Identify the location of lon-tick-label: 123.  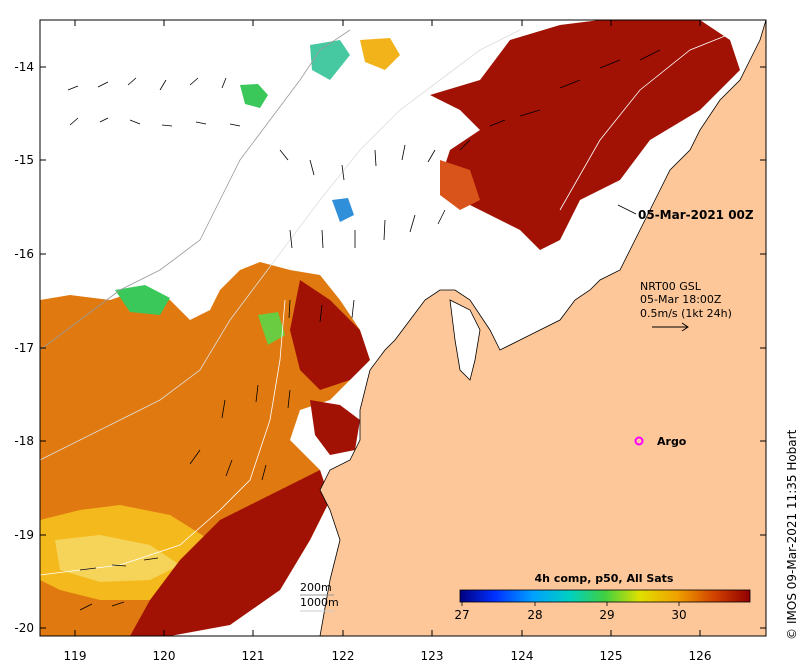
(432, 656).